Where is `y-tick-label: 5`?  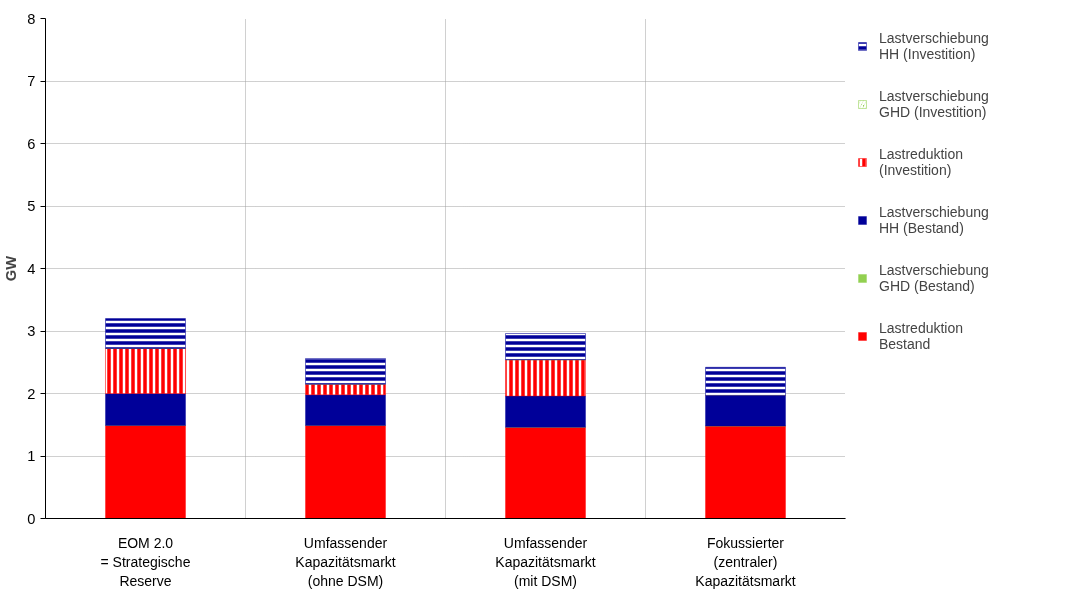
y-tick-label: 5 is located at coordinates (31, 206).